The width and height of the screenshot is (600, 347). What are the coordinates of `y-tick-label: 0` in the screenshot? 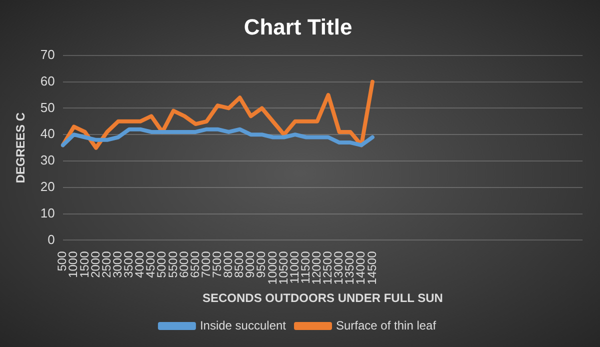 It's located at (51, 239).